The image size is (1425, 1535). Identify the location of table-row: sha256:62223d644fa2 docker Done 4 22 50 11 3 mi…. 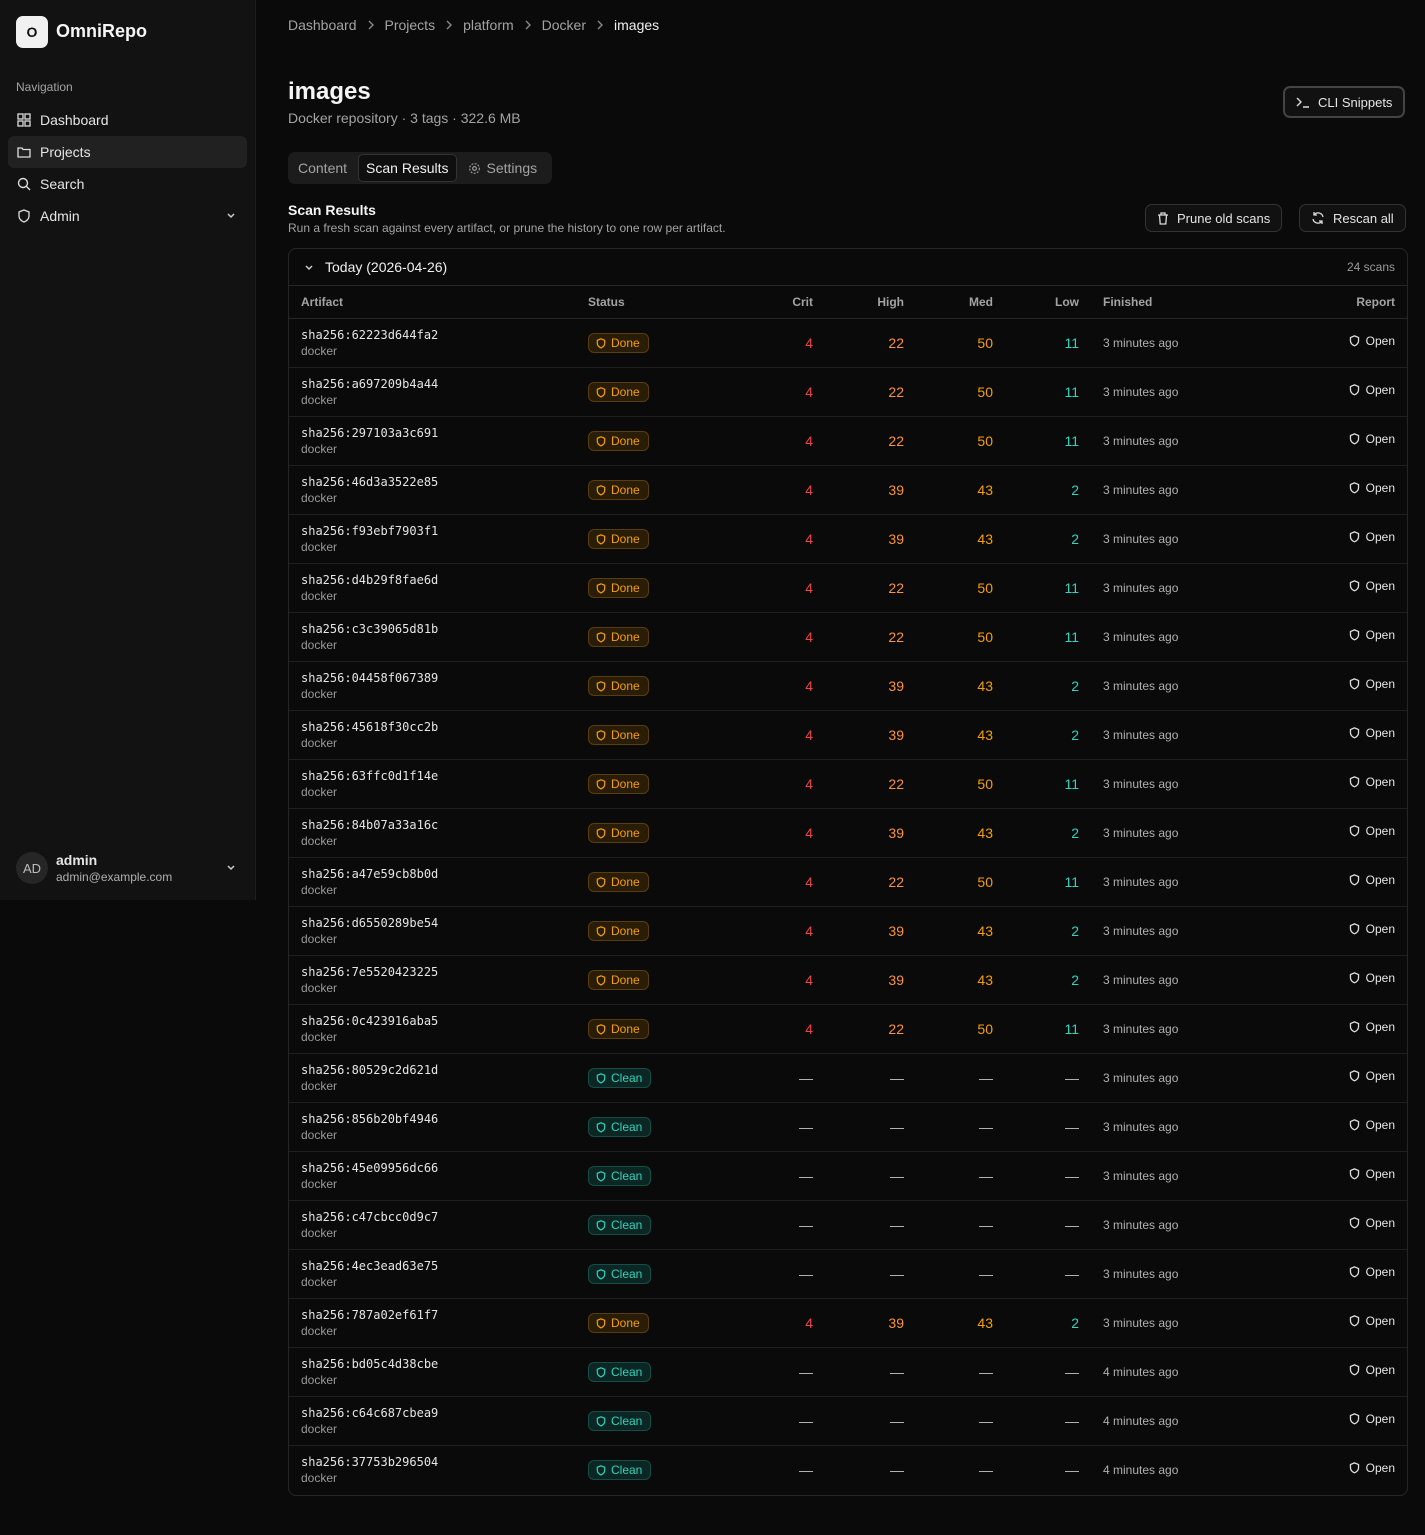
(848, 343).